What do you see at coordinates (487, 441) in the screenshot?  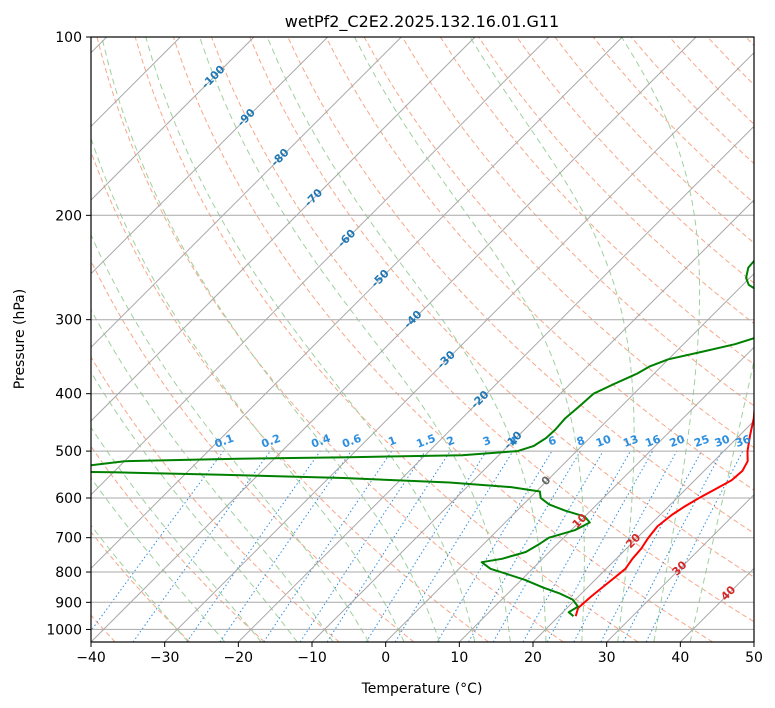 I see `mixing-ratio-label: 3` at bounding box center [487, 441].